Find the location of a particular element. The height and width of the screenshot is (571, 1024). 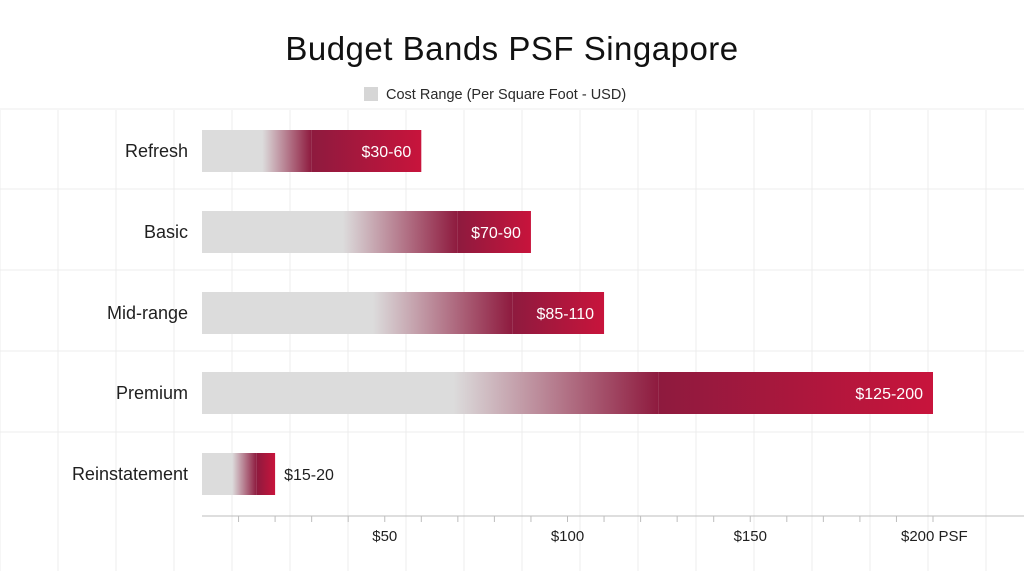

x-tick-label: $200 PSF is located at coordinates (934, 536).